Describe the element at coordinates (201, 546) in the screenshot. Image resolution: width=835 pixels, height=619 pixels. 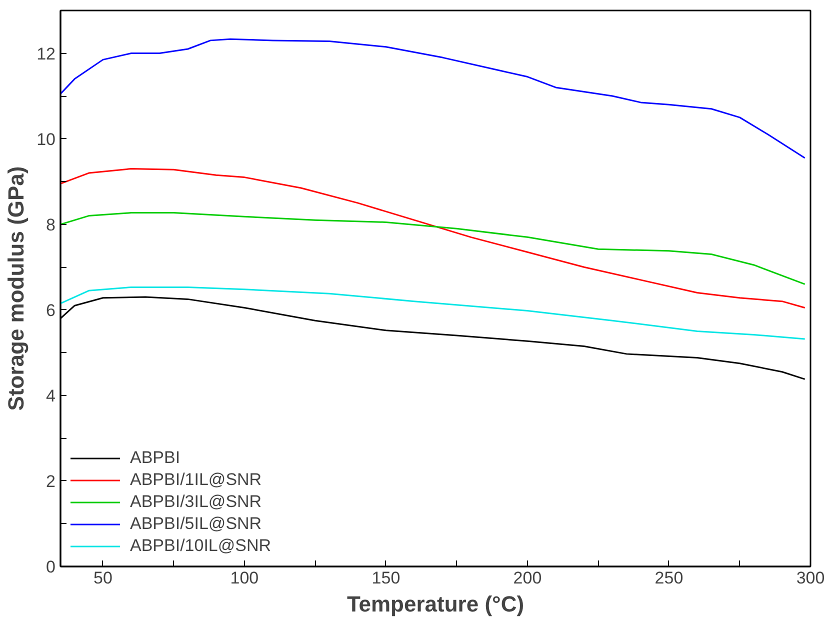
I see `legend-label: ABPBI/10IL@SNR` at that location.